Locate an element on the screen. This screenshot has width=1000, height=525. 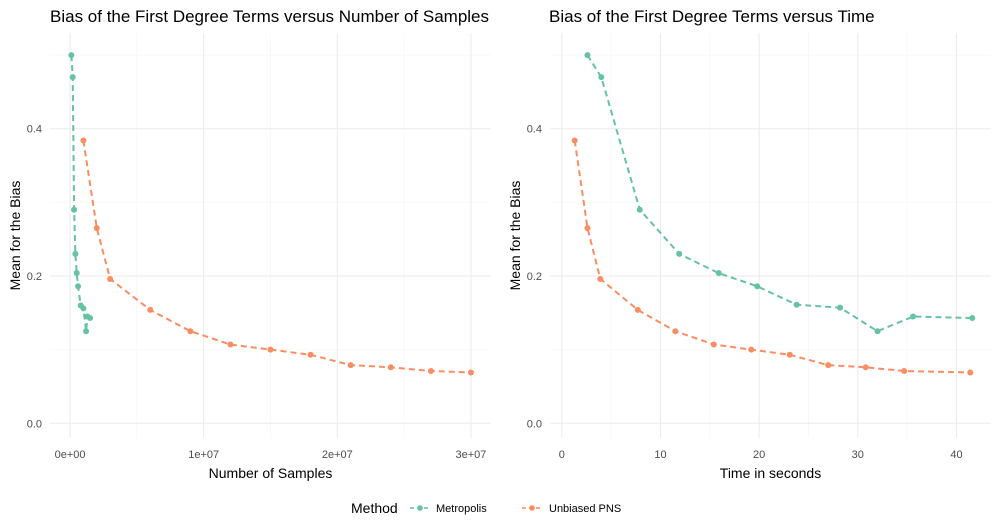
x-tick-label: 0 is located at coordinates (562, 455).